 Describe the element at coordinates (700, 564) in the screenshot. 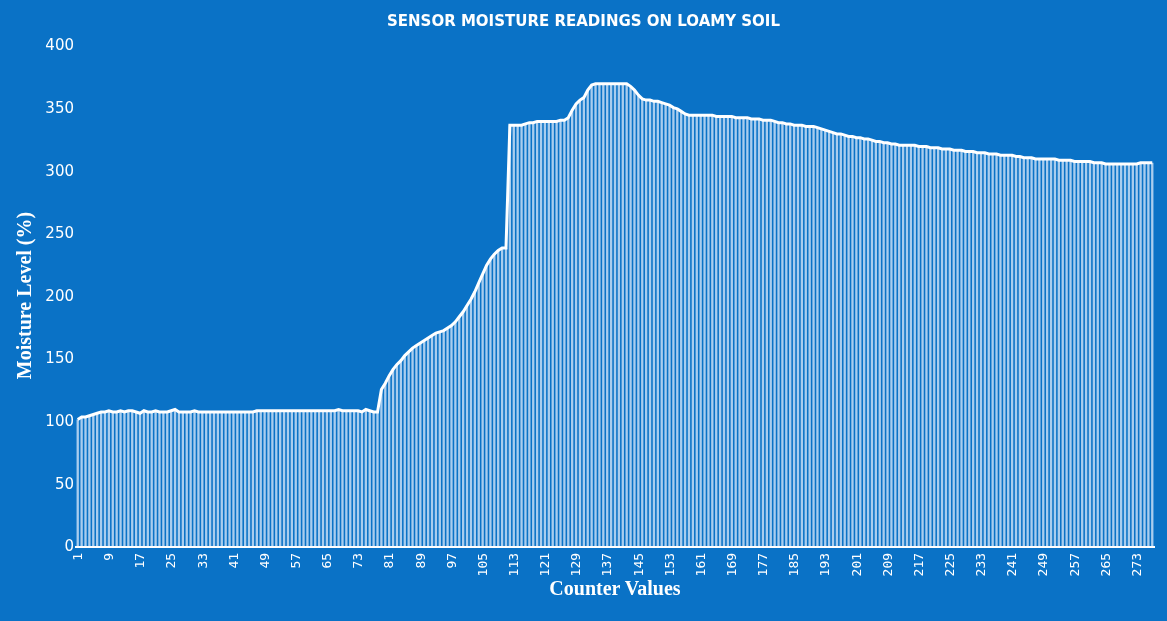

I see `x-tick-label: 161` at that location.